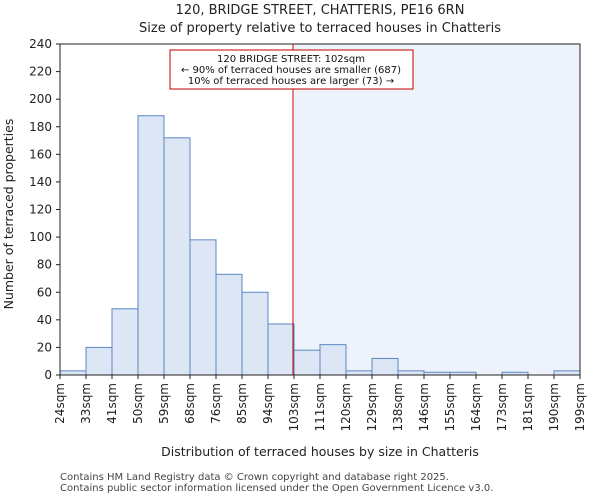 This screenshot has height=500, width=600. What do you see at coordinates (268, 403) in the screenshot?
I see `x-tick-label: 94sqm` at bounding box center [268, 403].